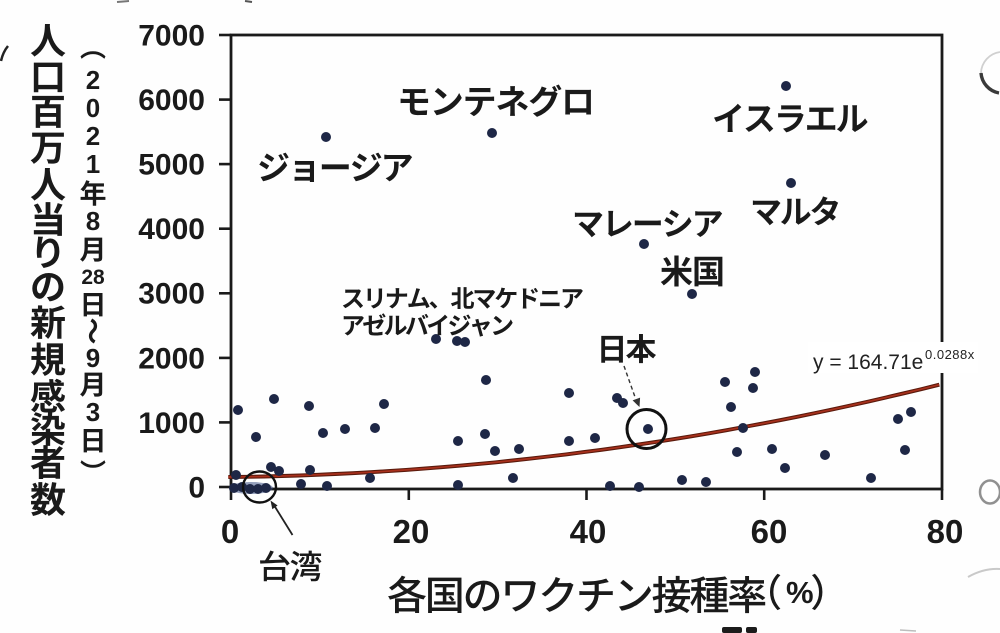  What do you see at coordinates (171, 294) in the screenshot?
I see `svg-text: 3000` at bounding box center [171, 294].